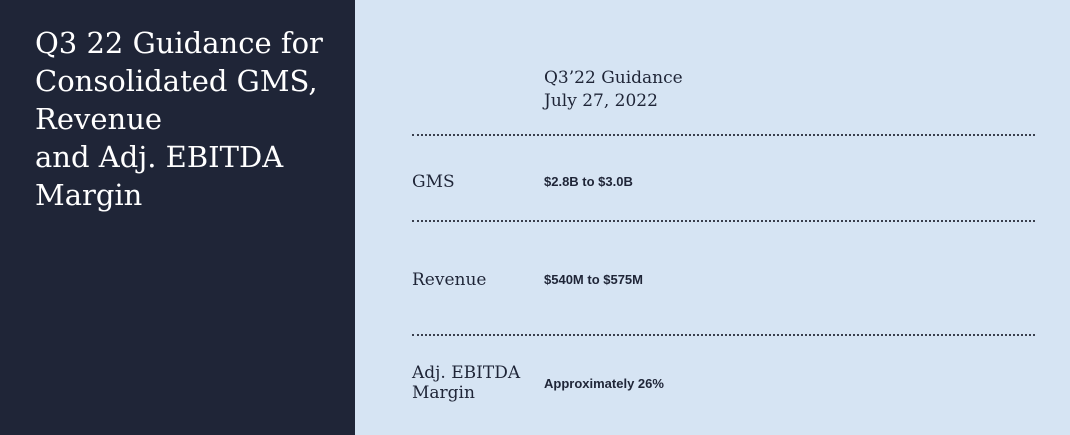  I want to click on row-label-revenue: Revenue, so click(449, 280).